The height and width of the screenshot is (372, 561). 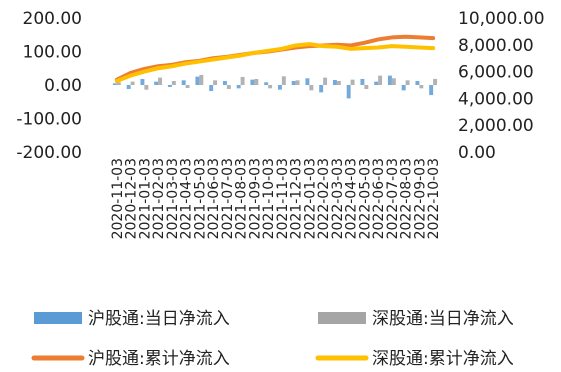 What do you see at coordinates (269, 198) in the screenshot?
I see `x-tick-label: 2021-10-03` at bounding box center [269, 198].